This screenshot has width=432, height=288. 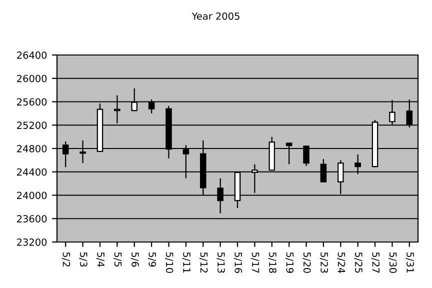 What do you see at coordinates (358, 262) in the screenshot?
I see `x-tick-label: 5/25` at bounding box center [358, 262].